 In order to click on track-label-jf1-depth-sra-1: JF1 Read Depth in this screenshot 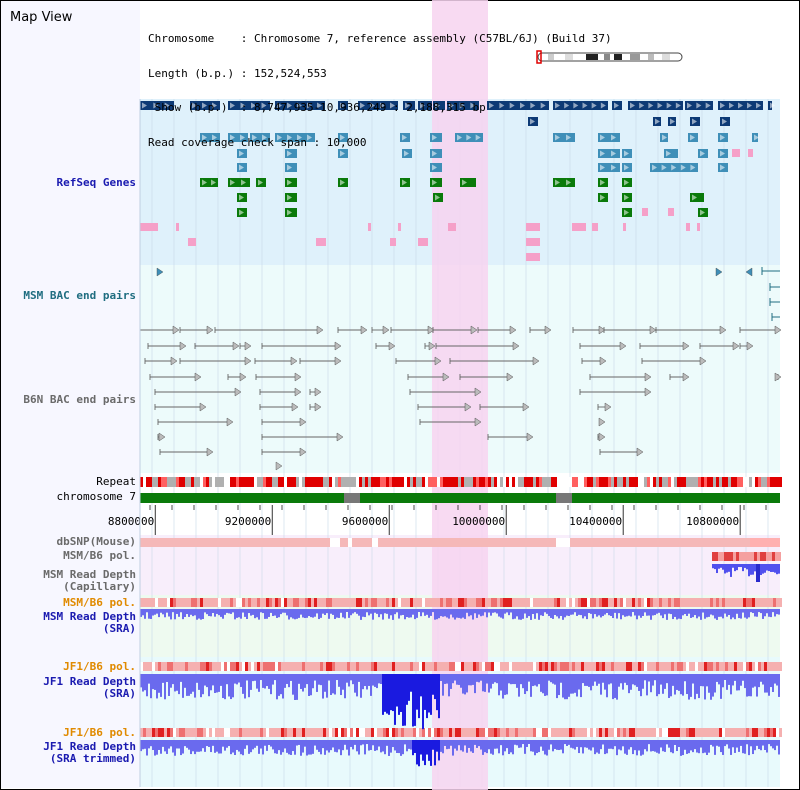, I will do `click(89, 681)`.